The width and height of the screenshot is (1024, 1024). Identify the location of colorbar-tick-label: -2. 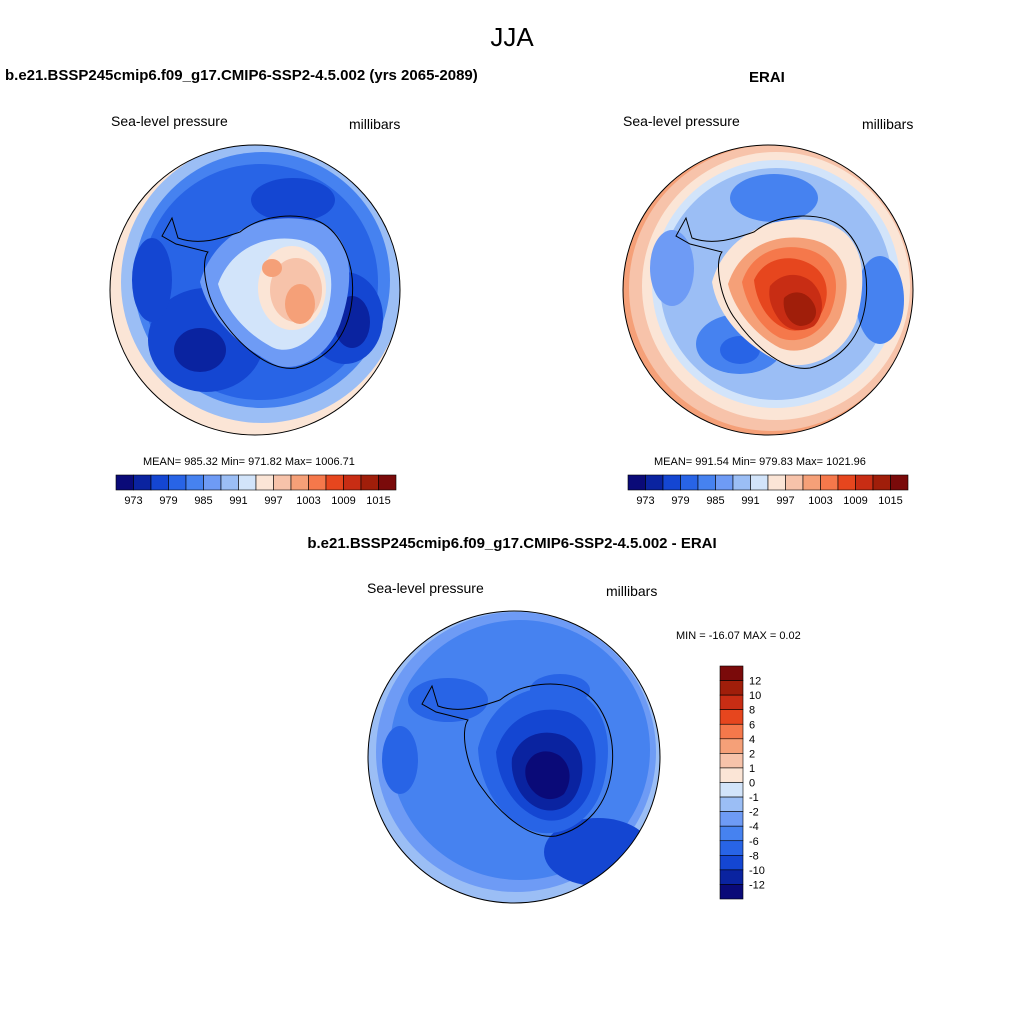
(754, 813).